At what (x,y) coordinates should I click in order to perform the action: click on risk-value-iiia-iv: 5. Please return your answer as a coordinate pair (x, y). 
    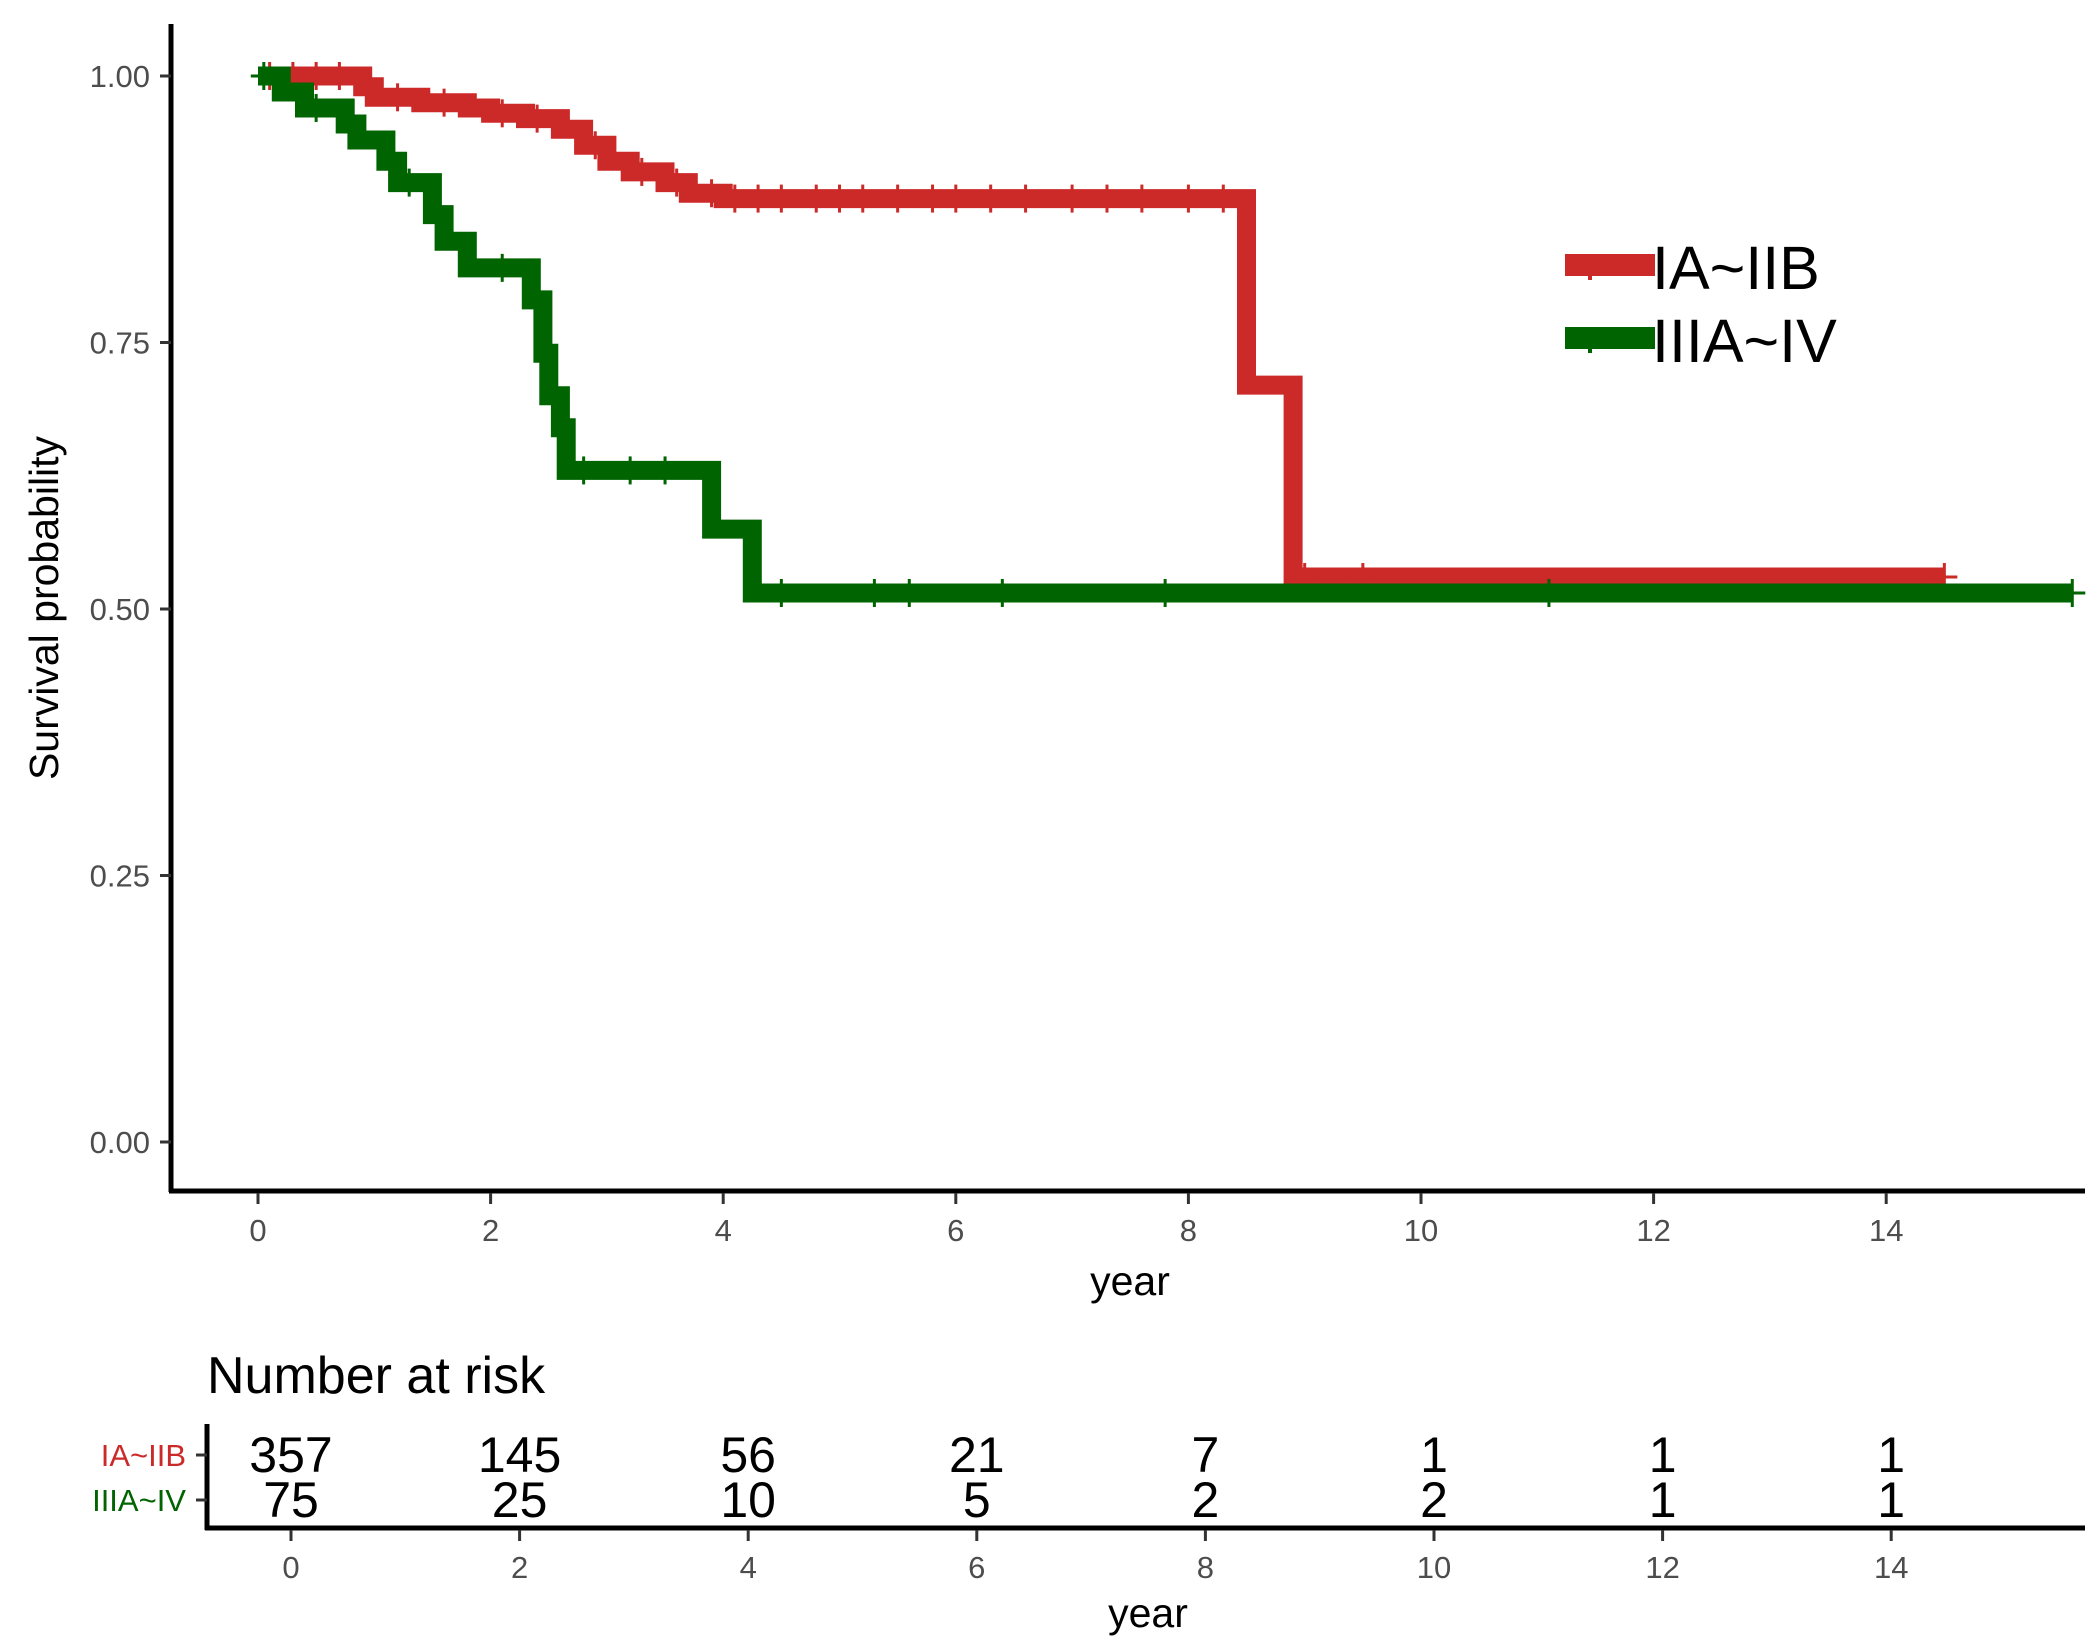
    Looking at the image, I should click on (977, 1500).